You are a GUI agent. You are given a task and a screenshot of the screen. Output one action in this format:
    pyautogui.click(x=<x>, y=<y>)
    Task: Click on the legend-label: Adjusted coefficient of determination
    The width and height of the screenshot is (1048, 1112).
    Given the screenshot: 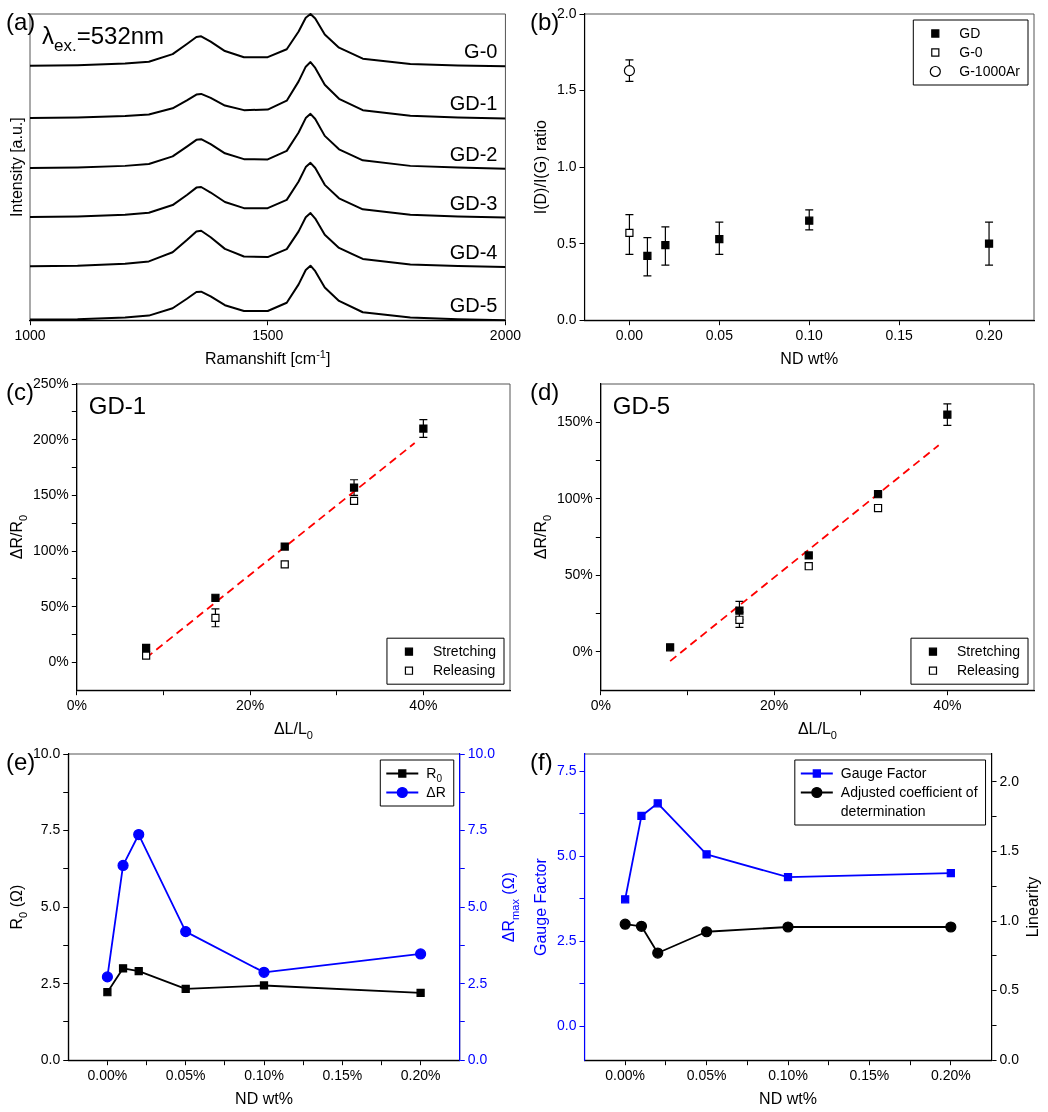 What is the action you would take?
    pyautogui.click(x=909, y=801)
    